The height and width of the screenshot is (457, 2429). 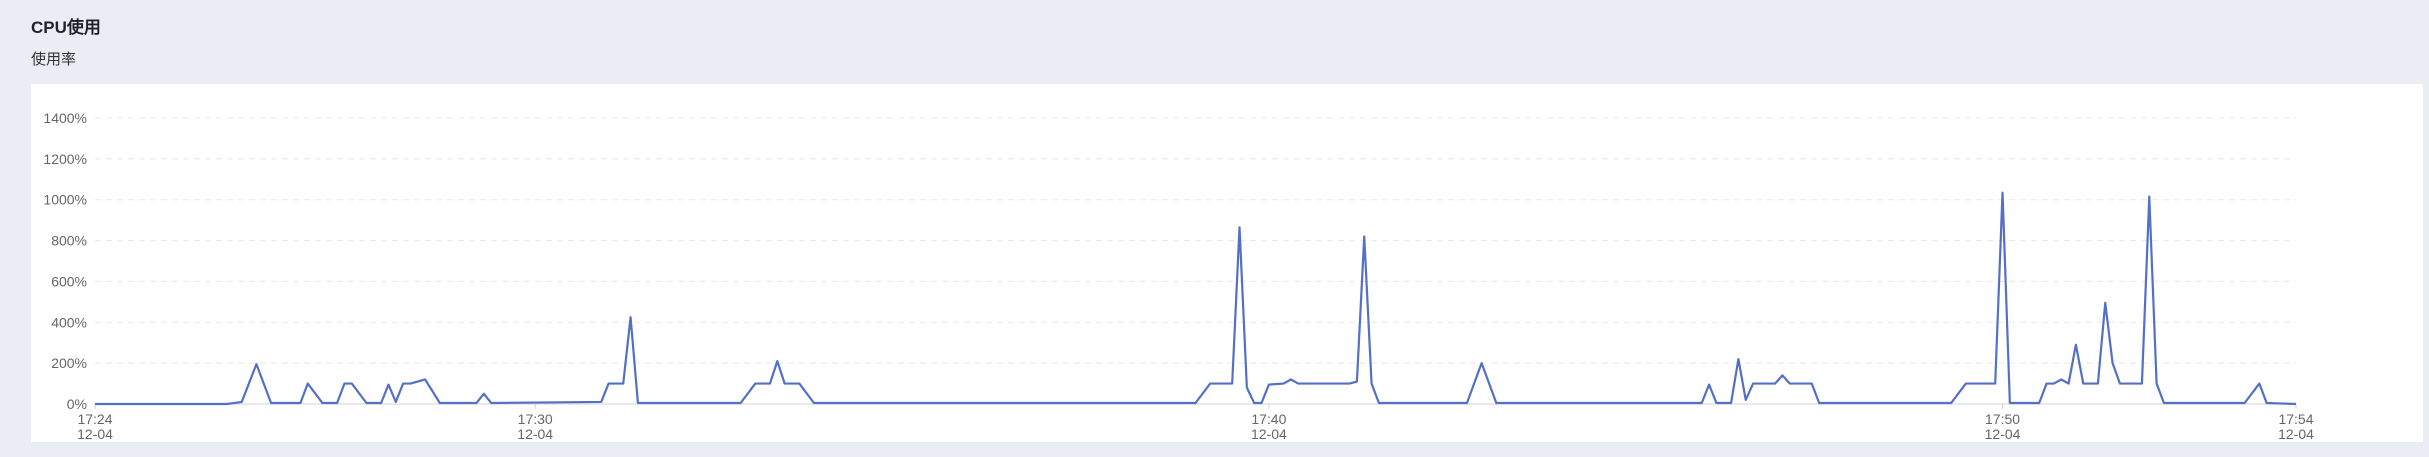 I want to click on panel-title: CPU使用, so click(x=66, y=27).